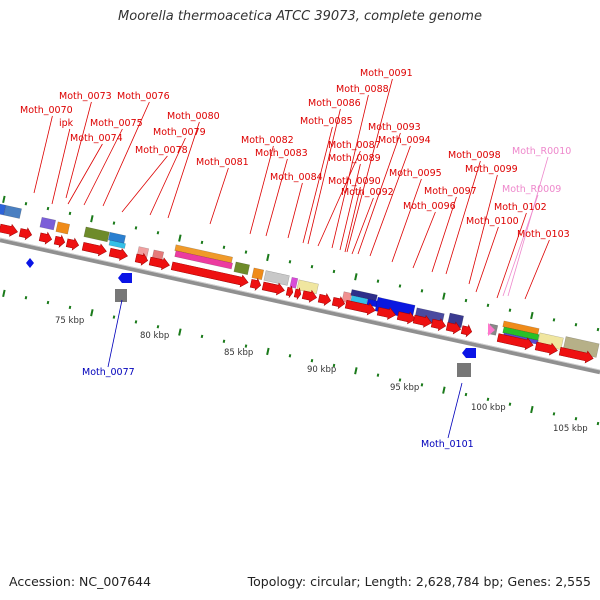 The image size is (600, 600). I want to click on gene-label: Moth_0073, so click(85, 96).